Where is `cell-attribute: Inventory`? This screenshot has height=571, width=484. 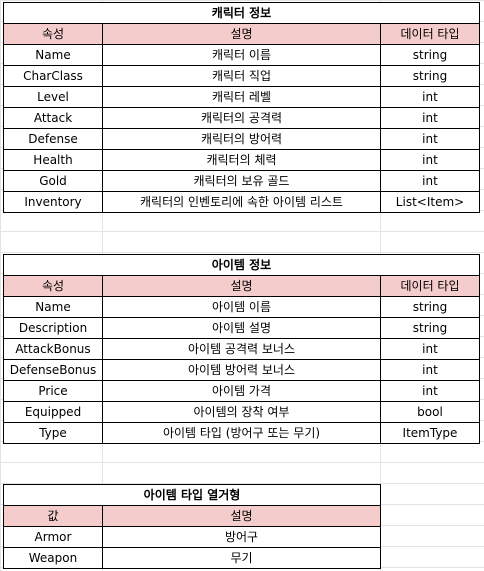
cell-attribute: Inventory is located at coordinates (53, 202).